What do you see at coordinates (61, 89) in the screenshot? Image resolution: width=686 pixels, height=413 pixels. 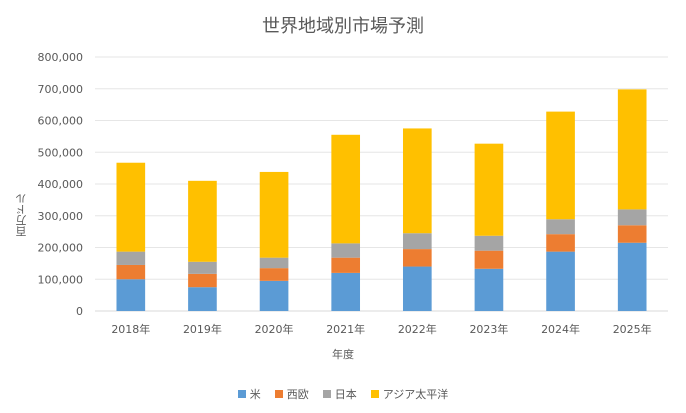 I see `y-tick-label: 700,000` at bounding box center [61, 89].